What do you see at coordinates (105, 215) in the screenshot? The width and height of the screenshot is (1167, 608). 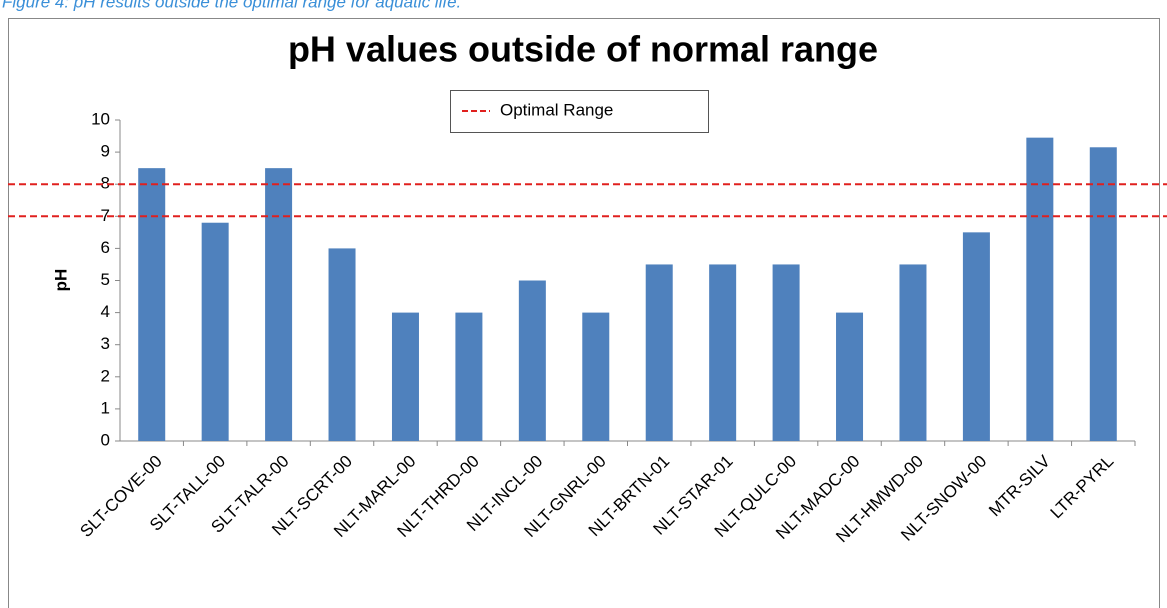 I see `y-tick-label: 7` at bounding box center [105, 215].